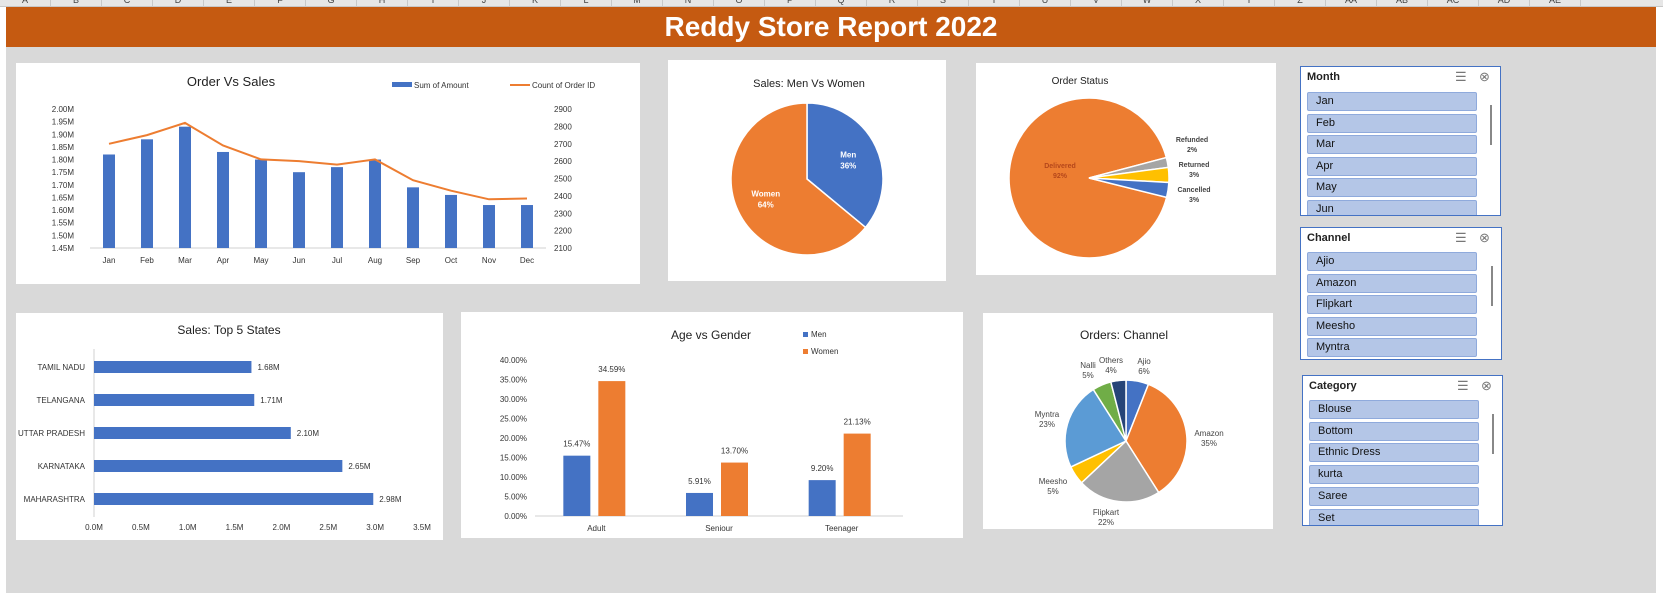 This screenshot has width=1663, height=614. I want to click on y-tick-label: KARNATAKA, so click(62, 466).